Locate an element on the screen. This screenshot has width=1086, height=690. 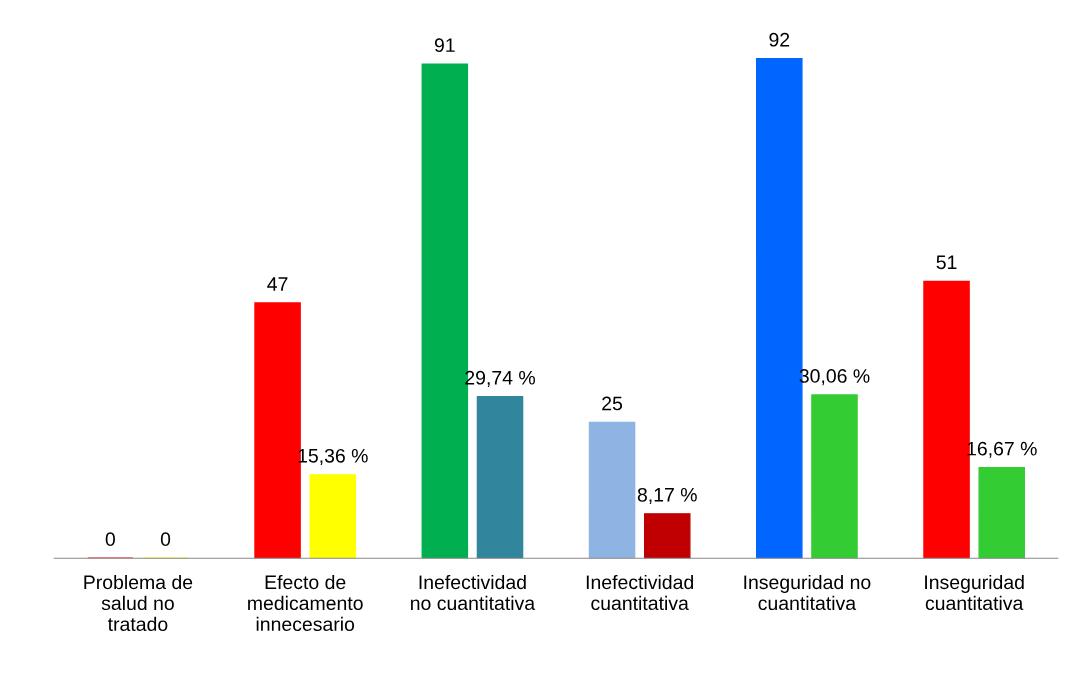
data-label: 91 is located at coordinates (444, 45).